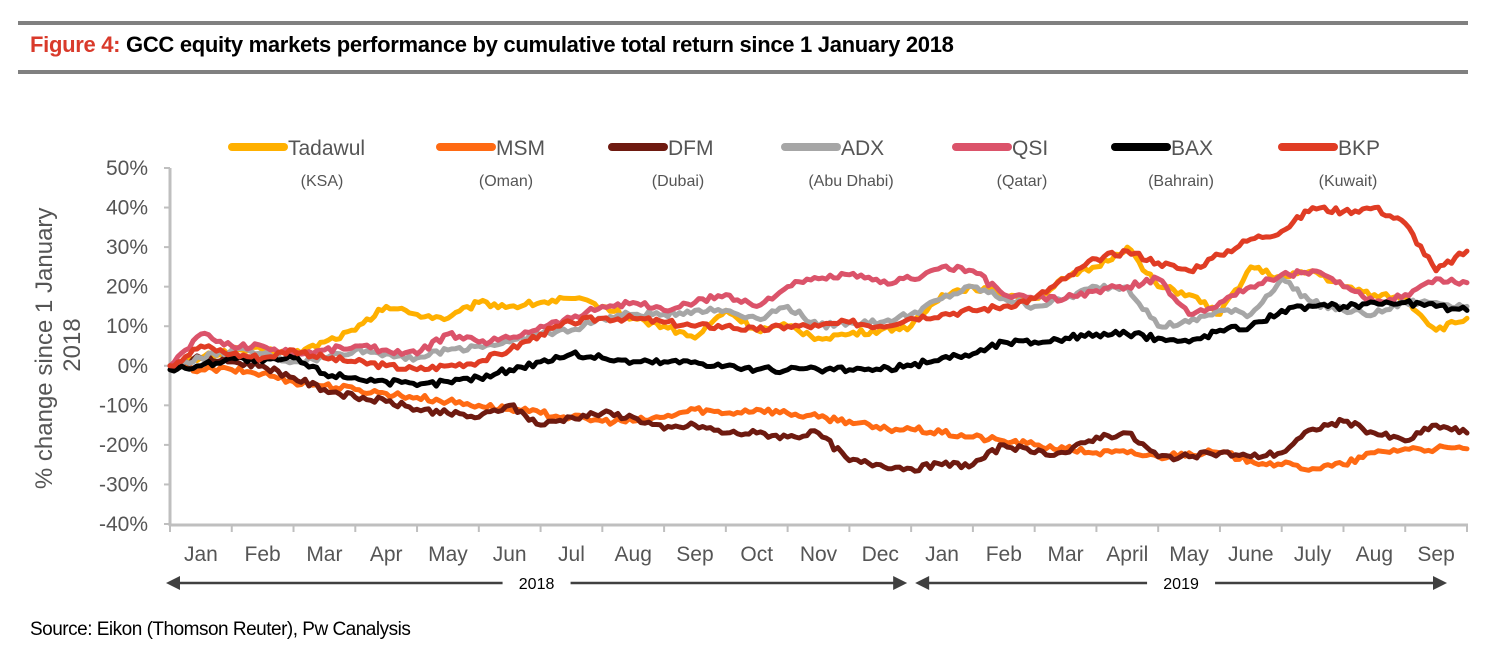 The image size is (1494, 665). What do you see at coordinates (818, 343) in the screenshot?
I see `series-line-bax` at bounding box center [818, 343].